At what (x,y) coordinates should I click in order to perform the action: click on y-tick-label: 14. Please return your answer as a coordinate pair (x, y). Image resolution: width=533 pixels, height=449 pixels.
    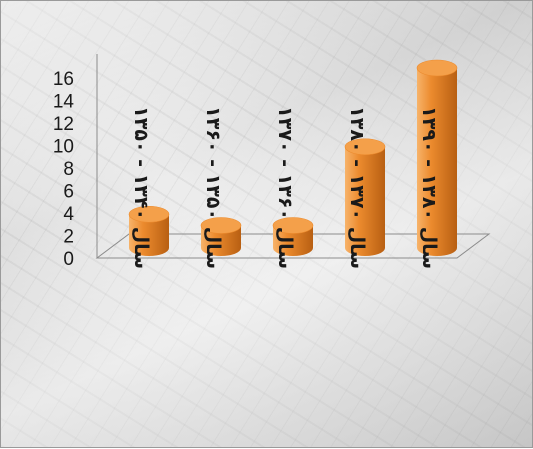
    Looking at the image, I should click on (64, 102).